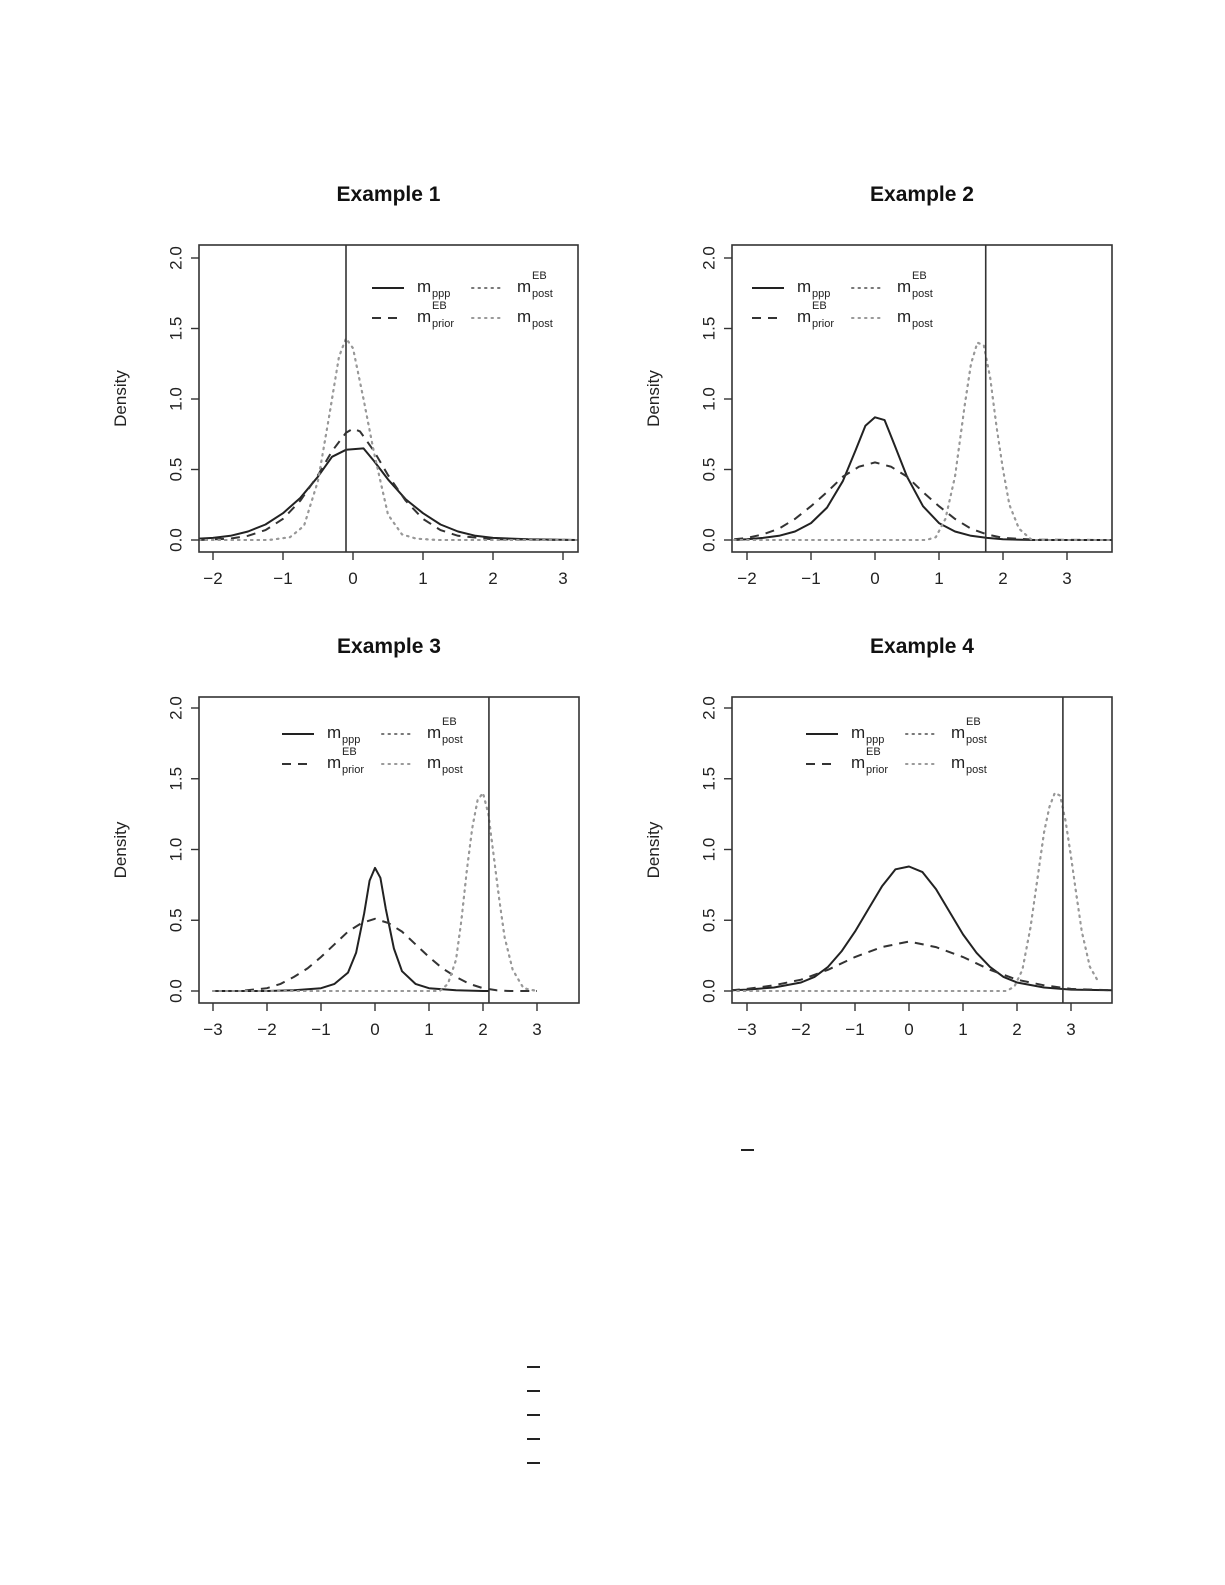 The width and height of the screenshot is (1225, 1585). I want to click on x-tick-label: −3, so click(212, 1029).